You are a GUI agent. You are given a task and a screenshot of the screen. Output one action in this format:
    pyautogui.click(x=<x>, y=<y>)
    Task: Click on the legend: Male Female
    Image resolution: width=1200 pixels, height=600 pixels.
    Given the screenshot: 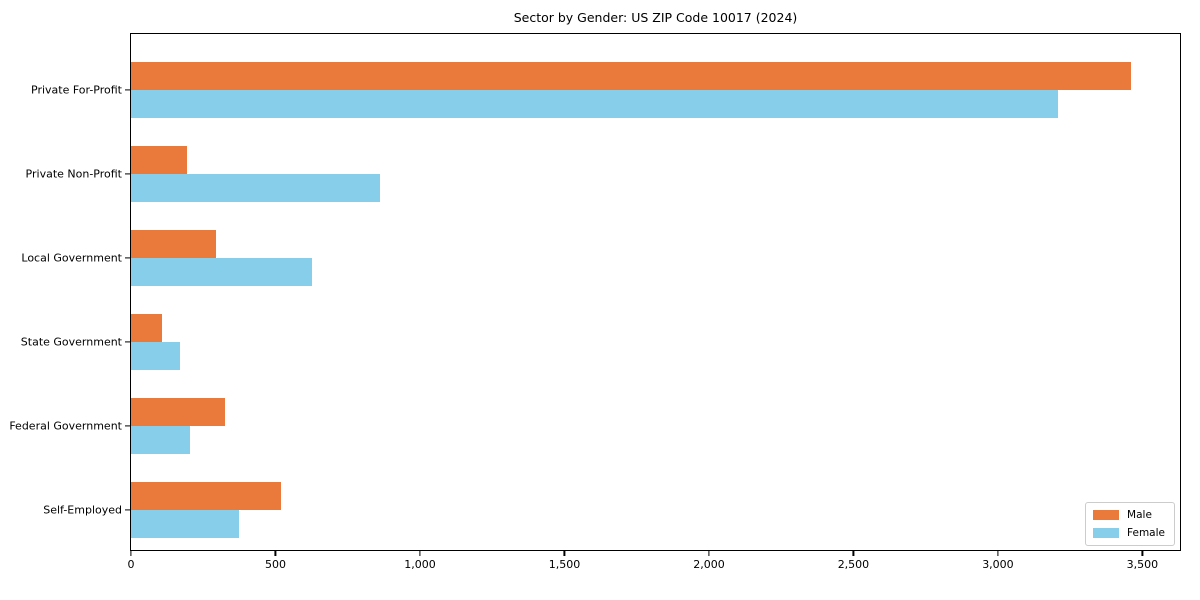 What is the action you would take?
    pyautogui.click(x=1130, y=524)
    